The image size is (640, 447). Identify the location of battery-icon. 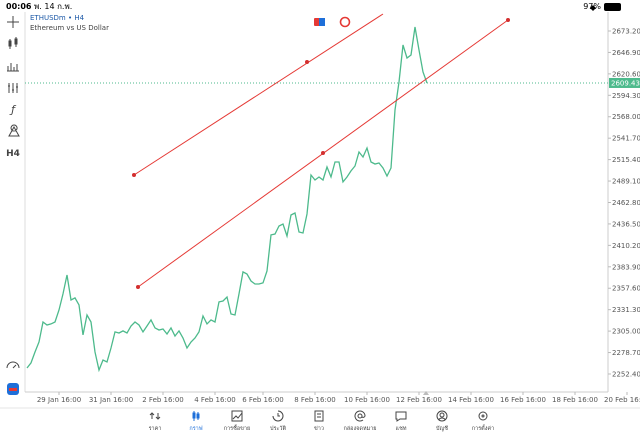
(612, 7).